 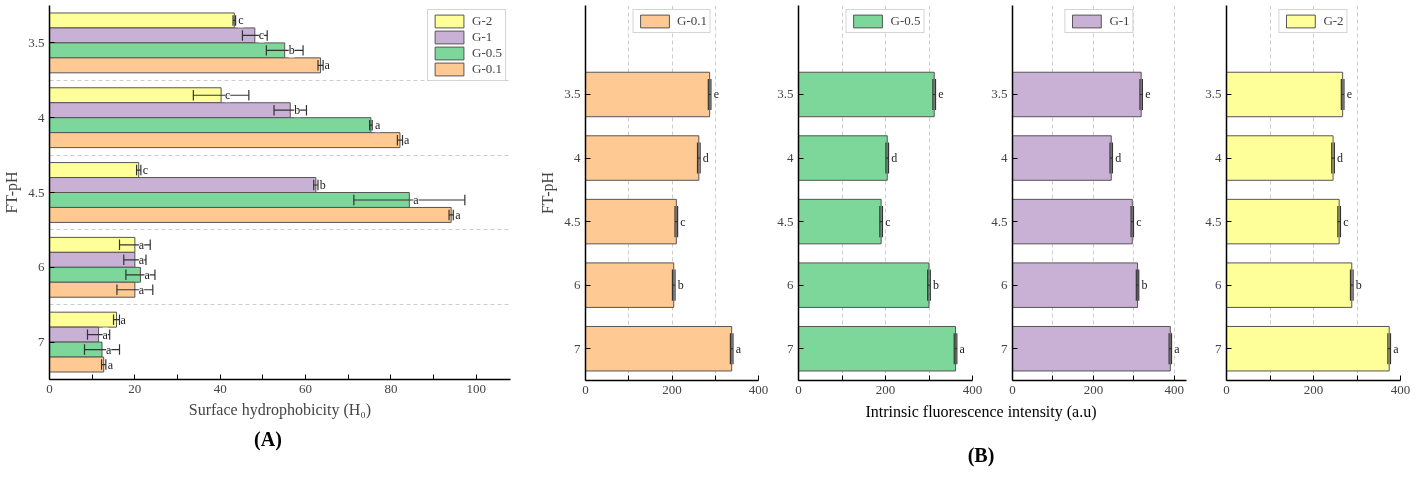 What do you see at coordinates (981, 412) in the screenshot?
I see `x-axis-title: Intrinsic fluorescence intensity (a.u)` at bounding box center [981, 412].